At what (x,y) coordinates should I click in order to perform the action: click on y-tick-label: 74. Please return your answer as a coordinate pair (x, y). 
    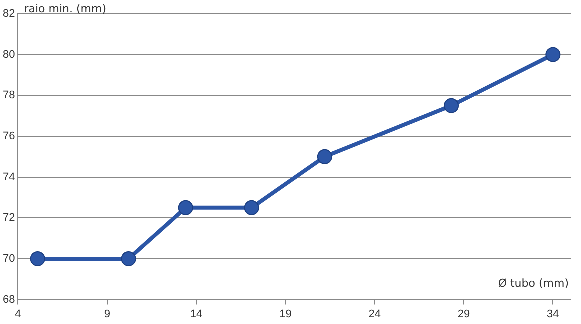
    Looking at the image, I should click on (9, 177).